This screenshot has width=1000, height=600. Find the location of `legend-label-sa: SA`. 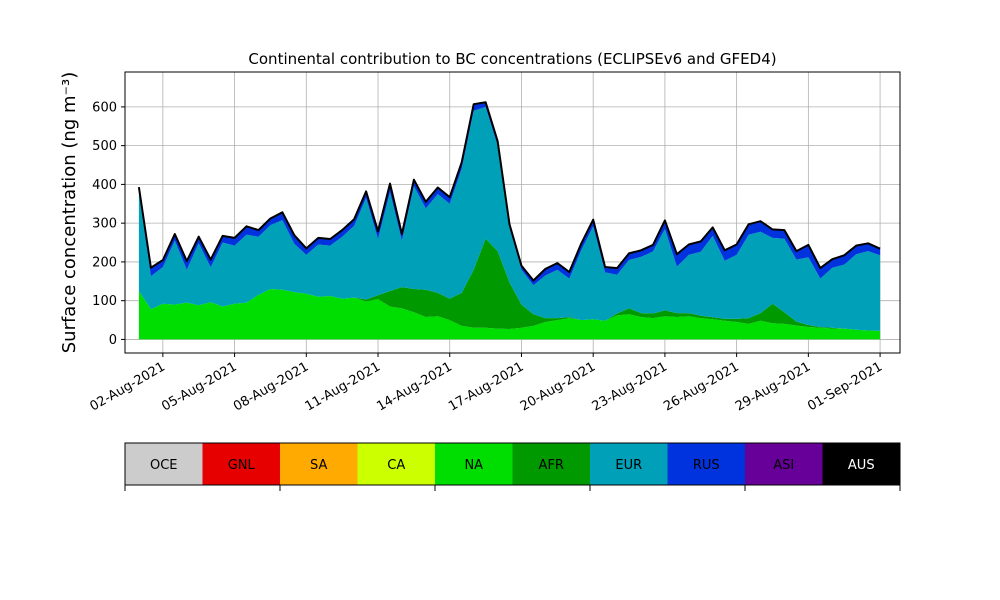

legend-label-sa: SA is located at coordinates (318, 465).